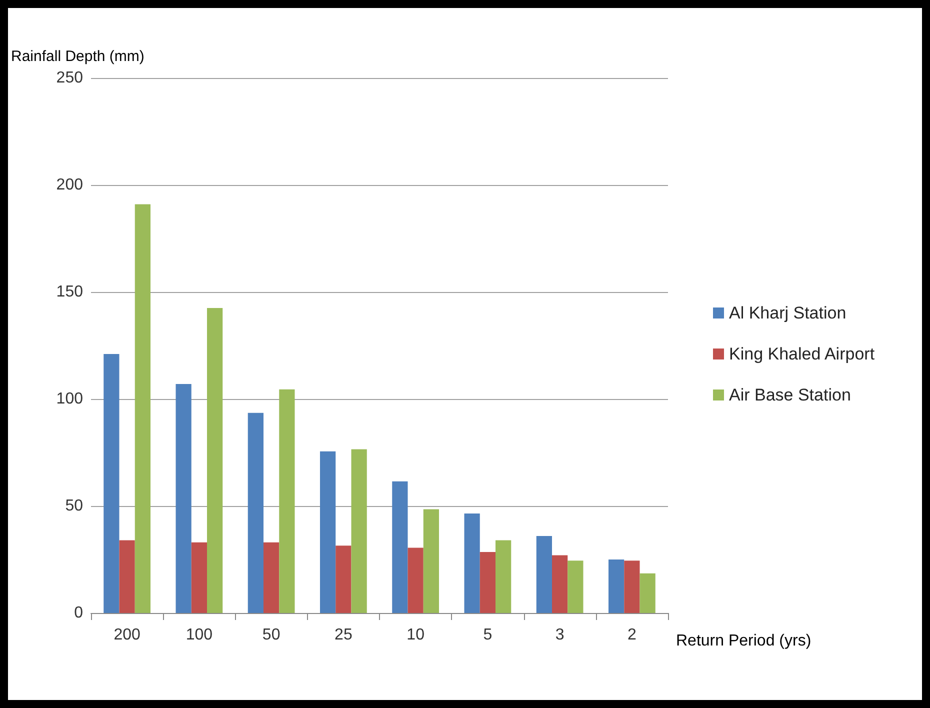 Image resolution: width=930 pixels, height=708 pixels. I want to click on y-tick-label: 250, so click(70, 78).